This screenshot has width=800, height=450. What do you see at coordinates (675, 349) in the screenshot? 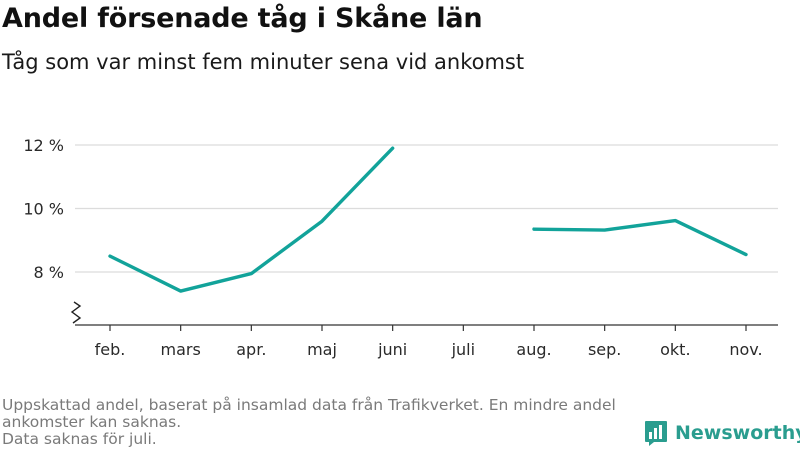
I see `x-tick-label: okt.` at bounding box center [675, 349].